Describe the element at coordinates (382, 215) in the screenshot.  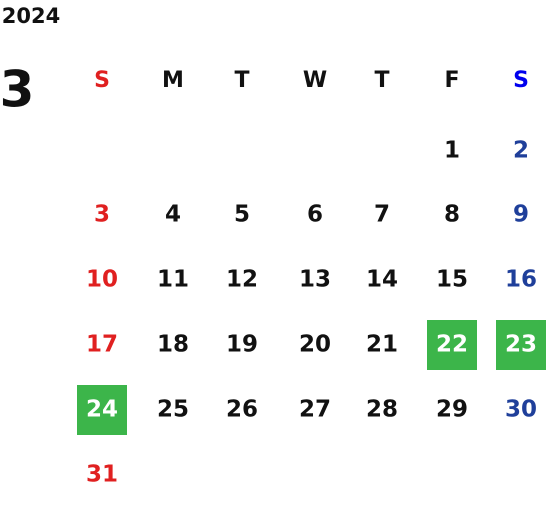
I see `day: 7` at that location.